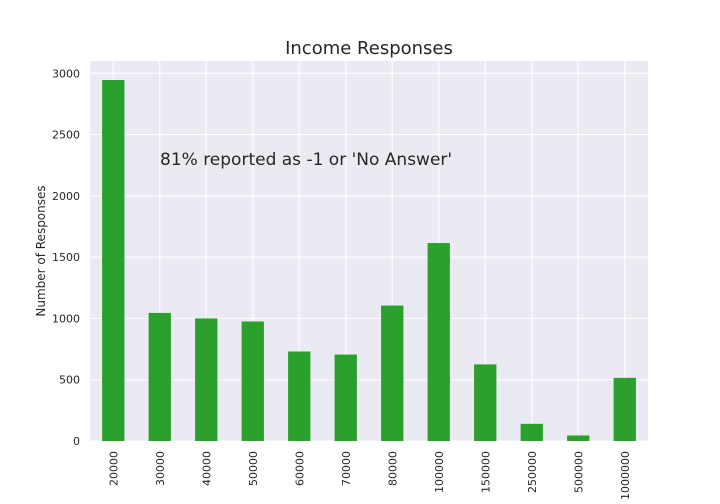  I want to click on y-tick-label: 500, so click(69, 380).